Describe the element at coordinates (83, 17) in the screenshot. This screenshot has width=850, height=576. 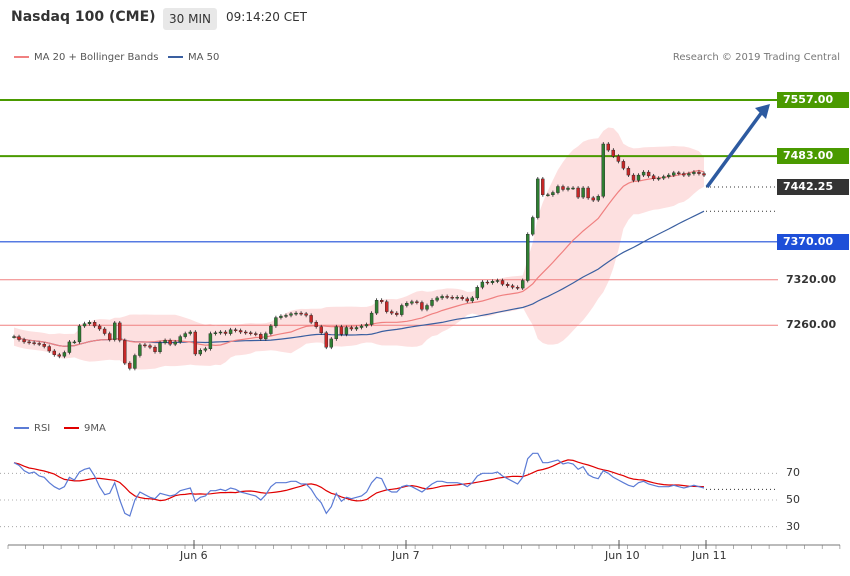
I see `instrument-title: Nasdaq 100 (CME)` at that location.